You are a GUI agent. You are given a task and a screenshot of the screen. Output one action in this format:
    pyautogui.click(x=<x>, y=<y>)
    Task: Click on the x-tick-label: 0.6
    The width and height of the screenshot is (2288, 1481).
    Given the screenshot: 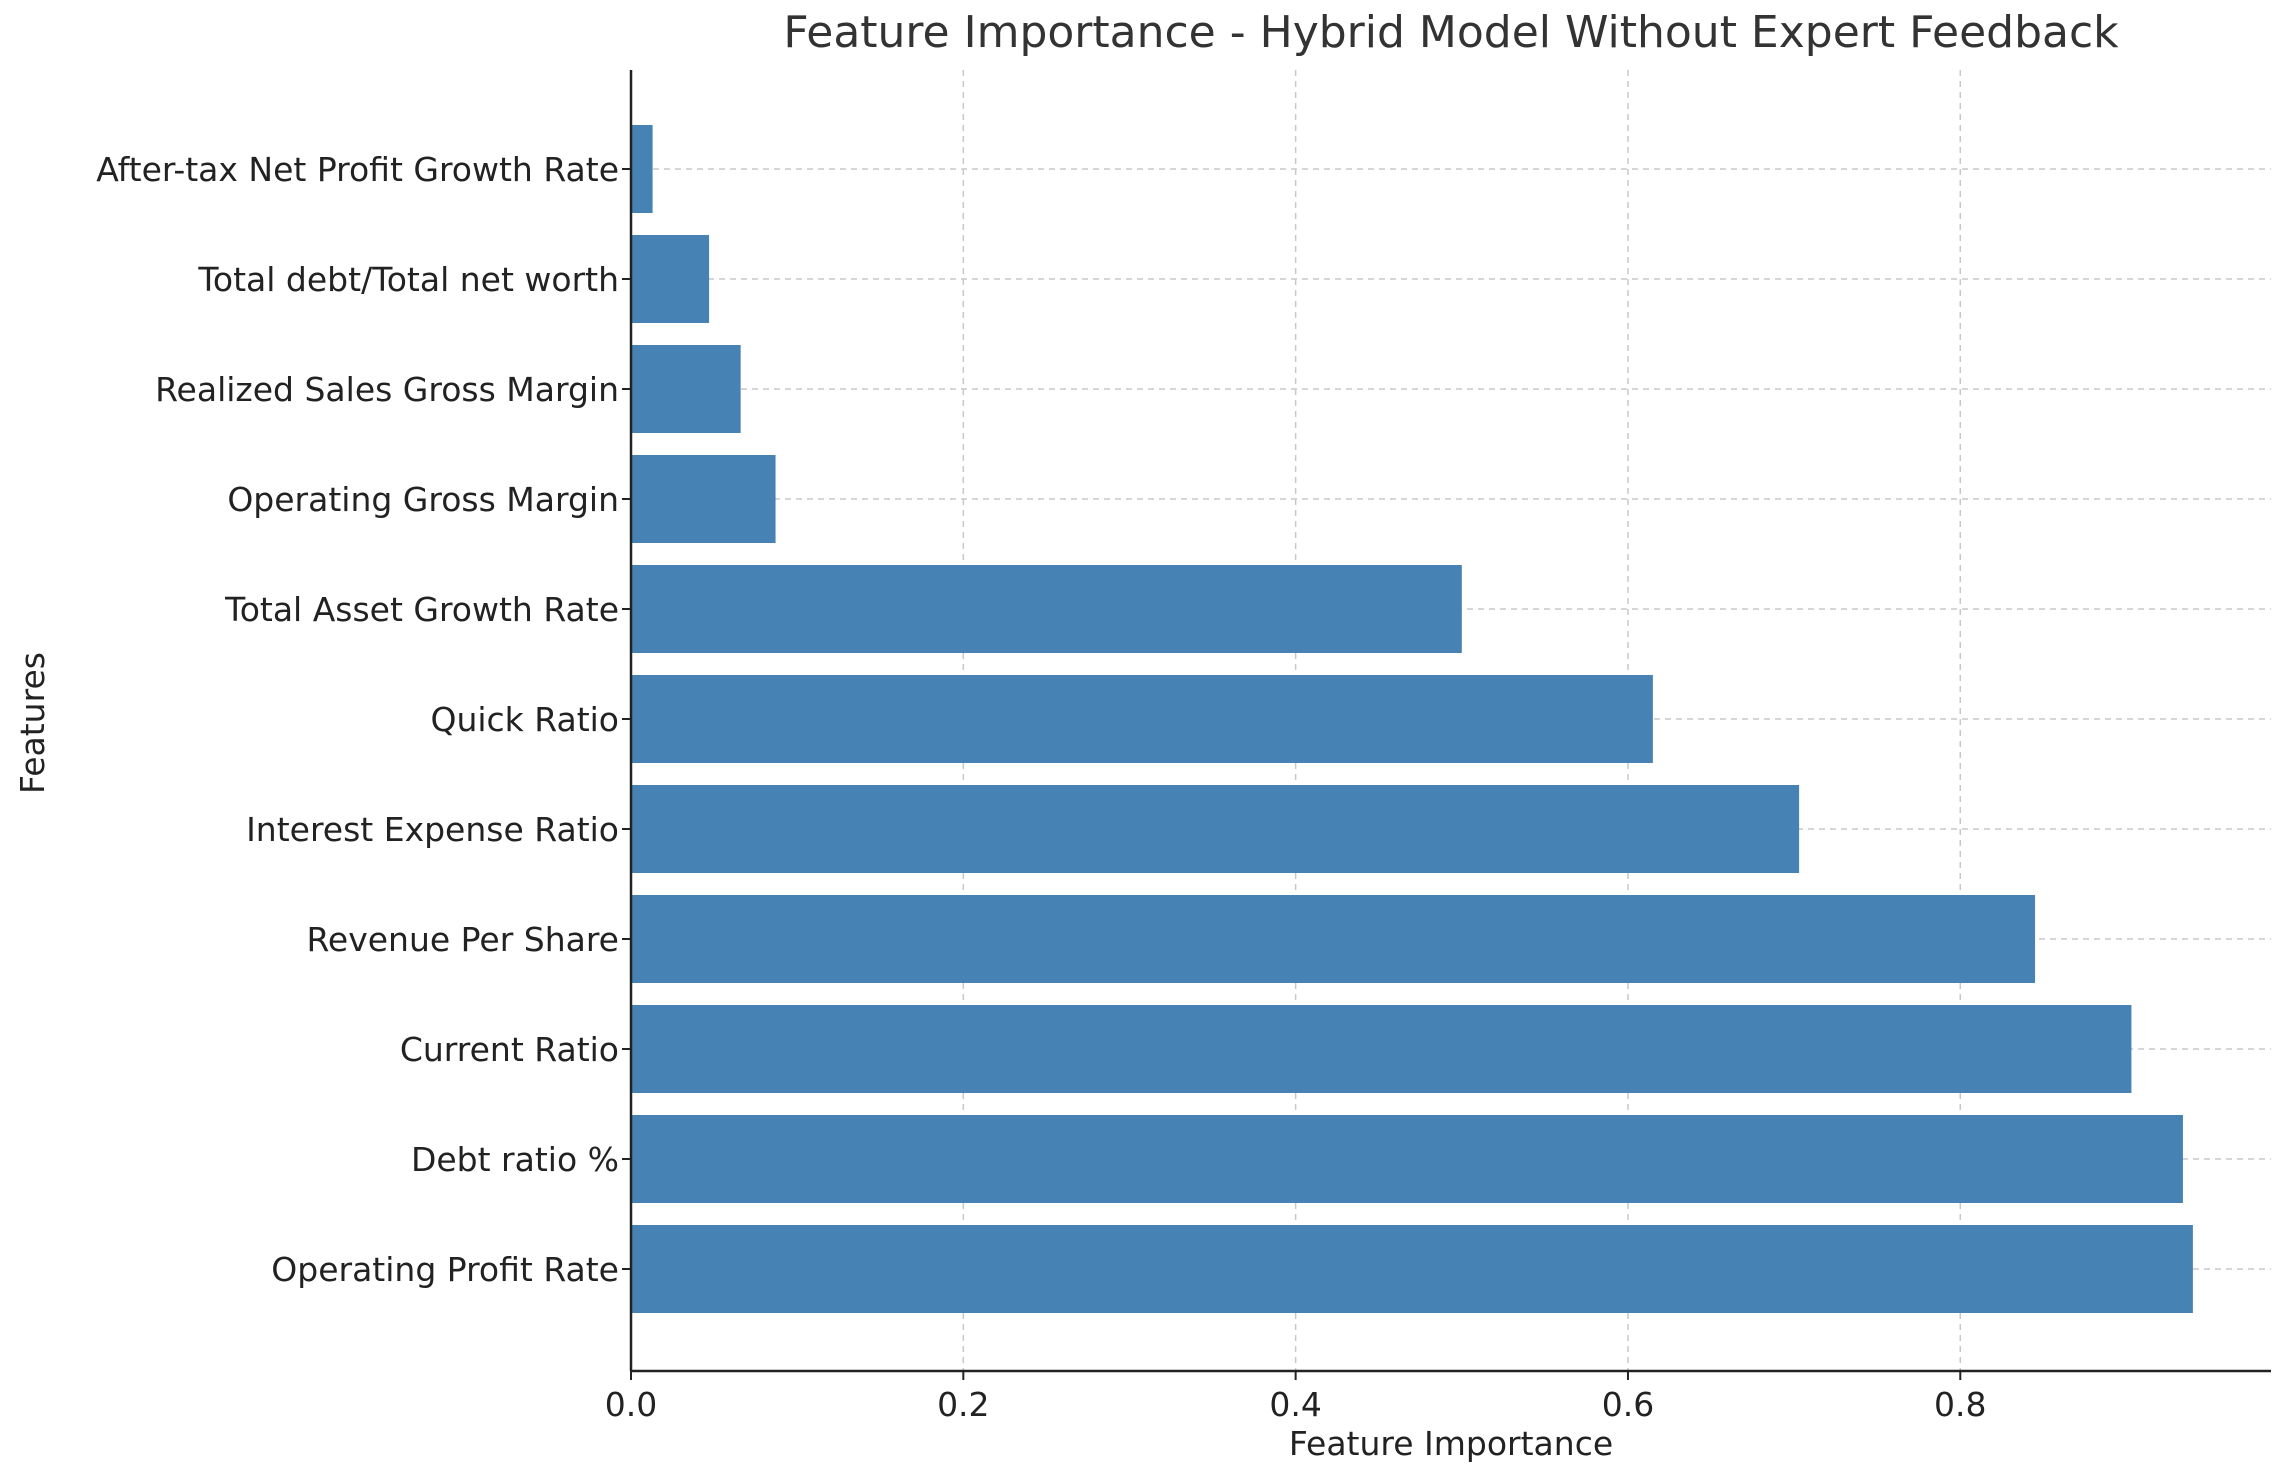 What is the action you would take?
    pyautogui.click(x=1628, y=1404)
    